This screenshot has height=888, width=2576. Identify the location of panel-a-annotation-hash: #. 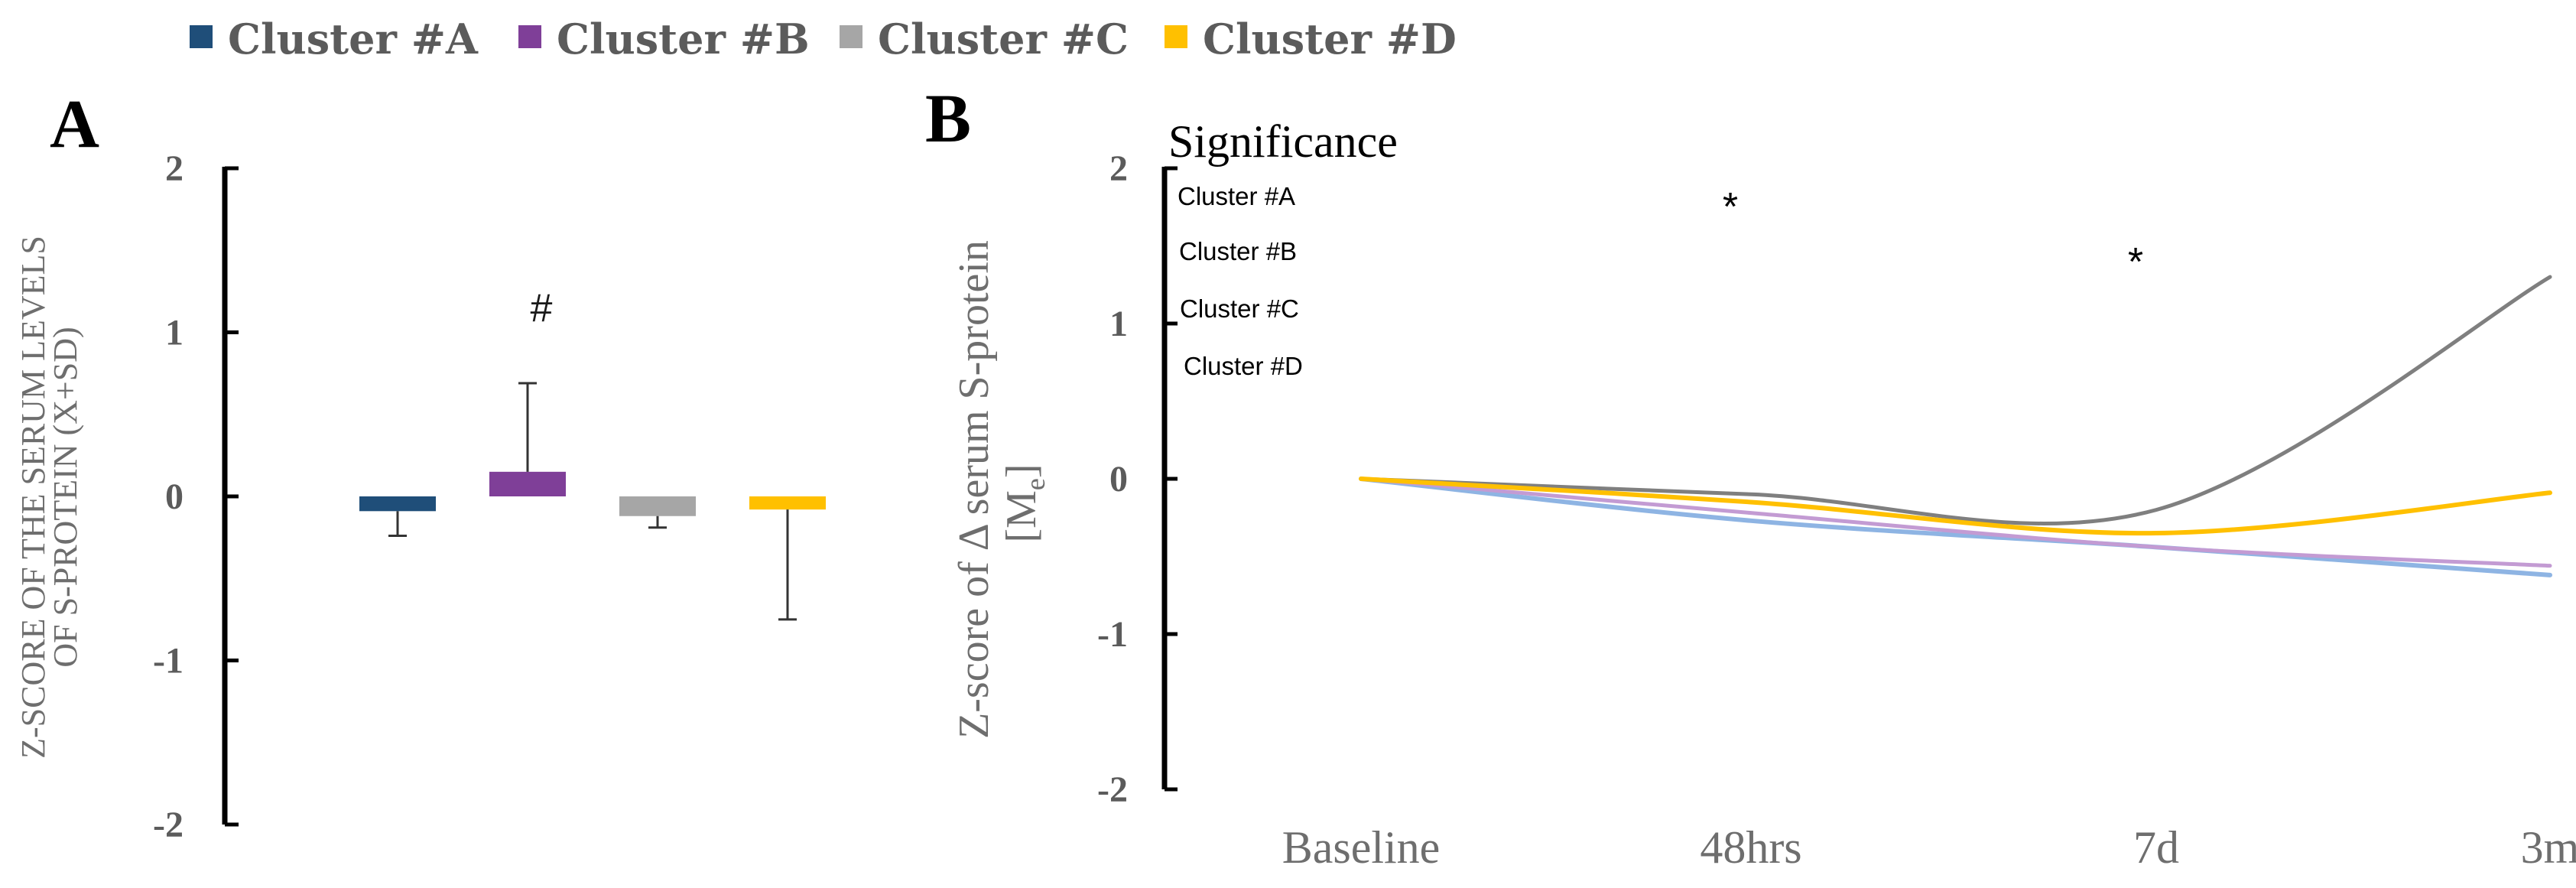
(542, 308).